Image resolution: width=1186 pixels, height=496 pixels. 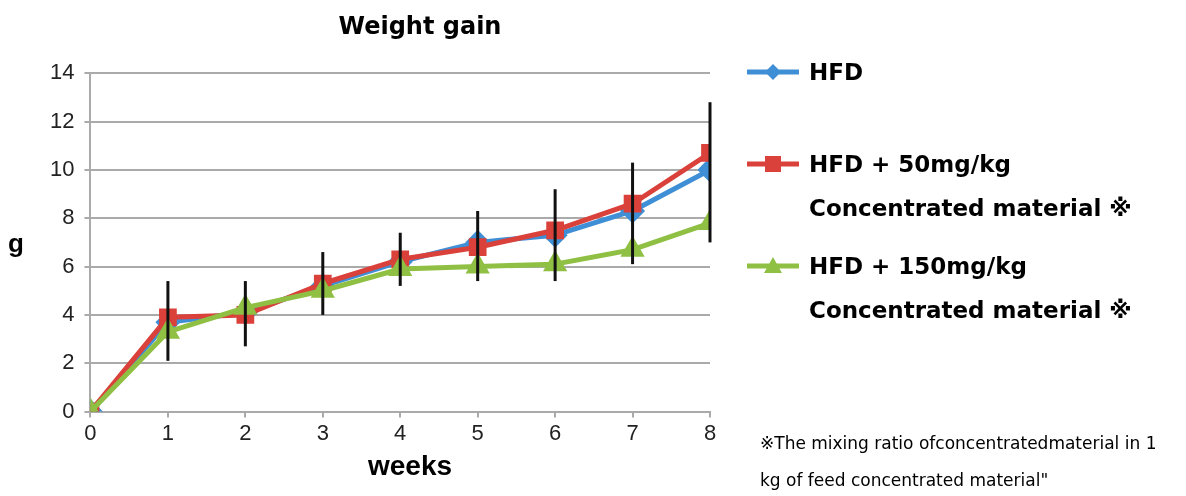 I want to click on y-tick-label: 2, so click(x=68, y=362).